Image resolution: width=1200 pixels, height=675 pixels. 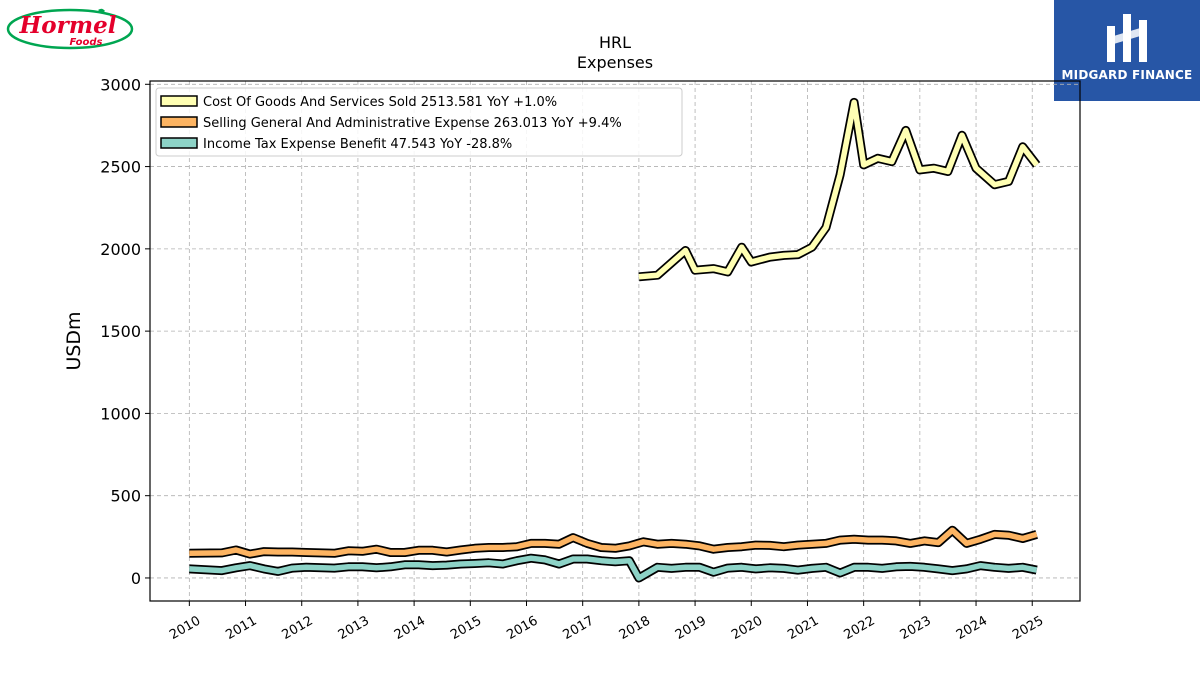 What do you see at coordinates (120, 413) in the screenshot?
I see `y-tick-label: 1000` at bounding box center [120, 413].